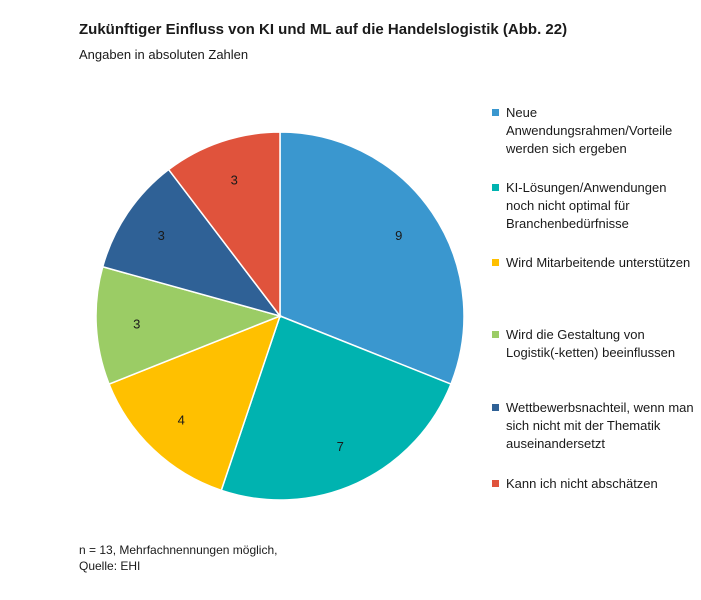 The width and height of the screenshot is (701, 600). I want to click on footnote-sample-size: n = 13, Mehrfachnennungen möglich,, so click(178, 550).